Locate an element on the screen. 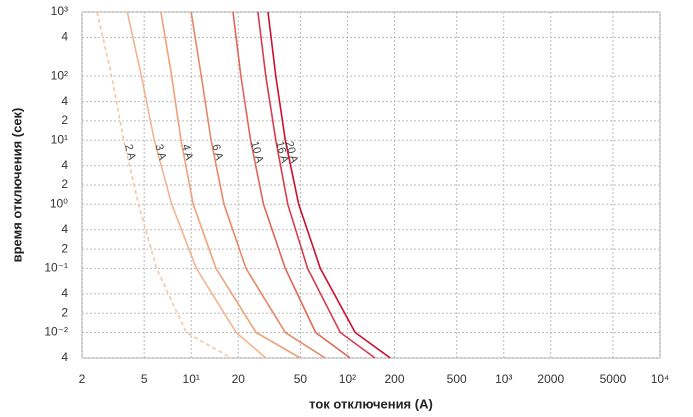 This screenshot has height=417, width=693. curve-label: 2 A is located at coordinates (130, 152).